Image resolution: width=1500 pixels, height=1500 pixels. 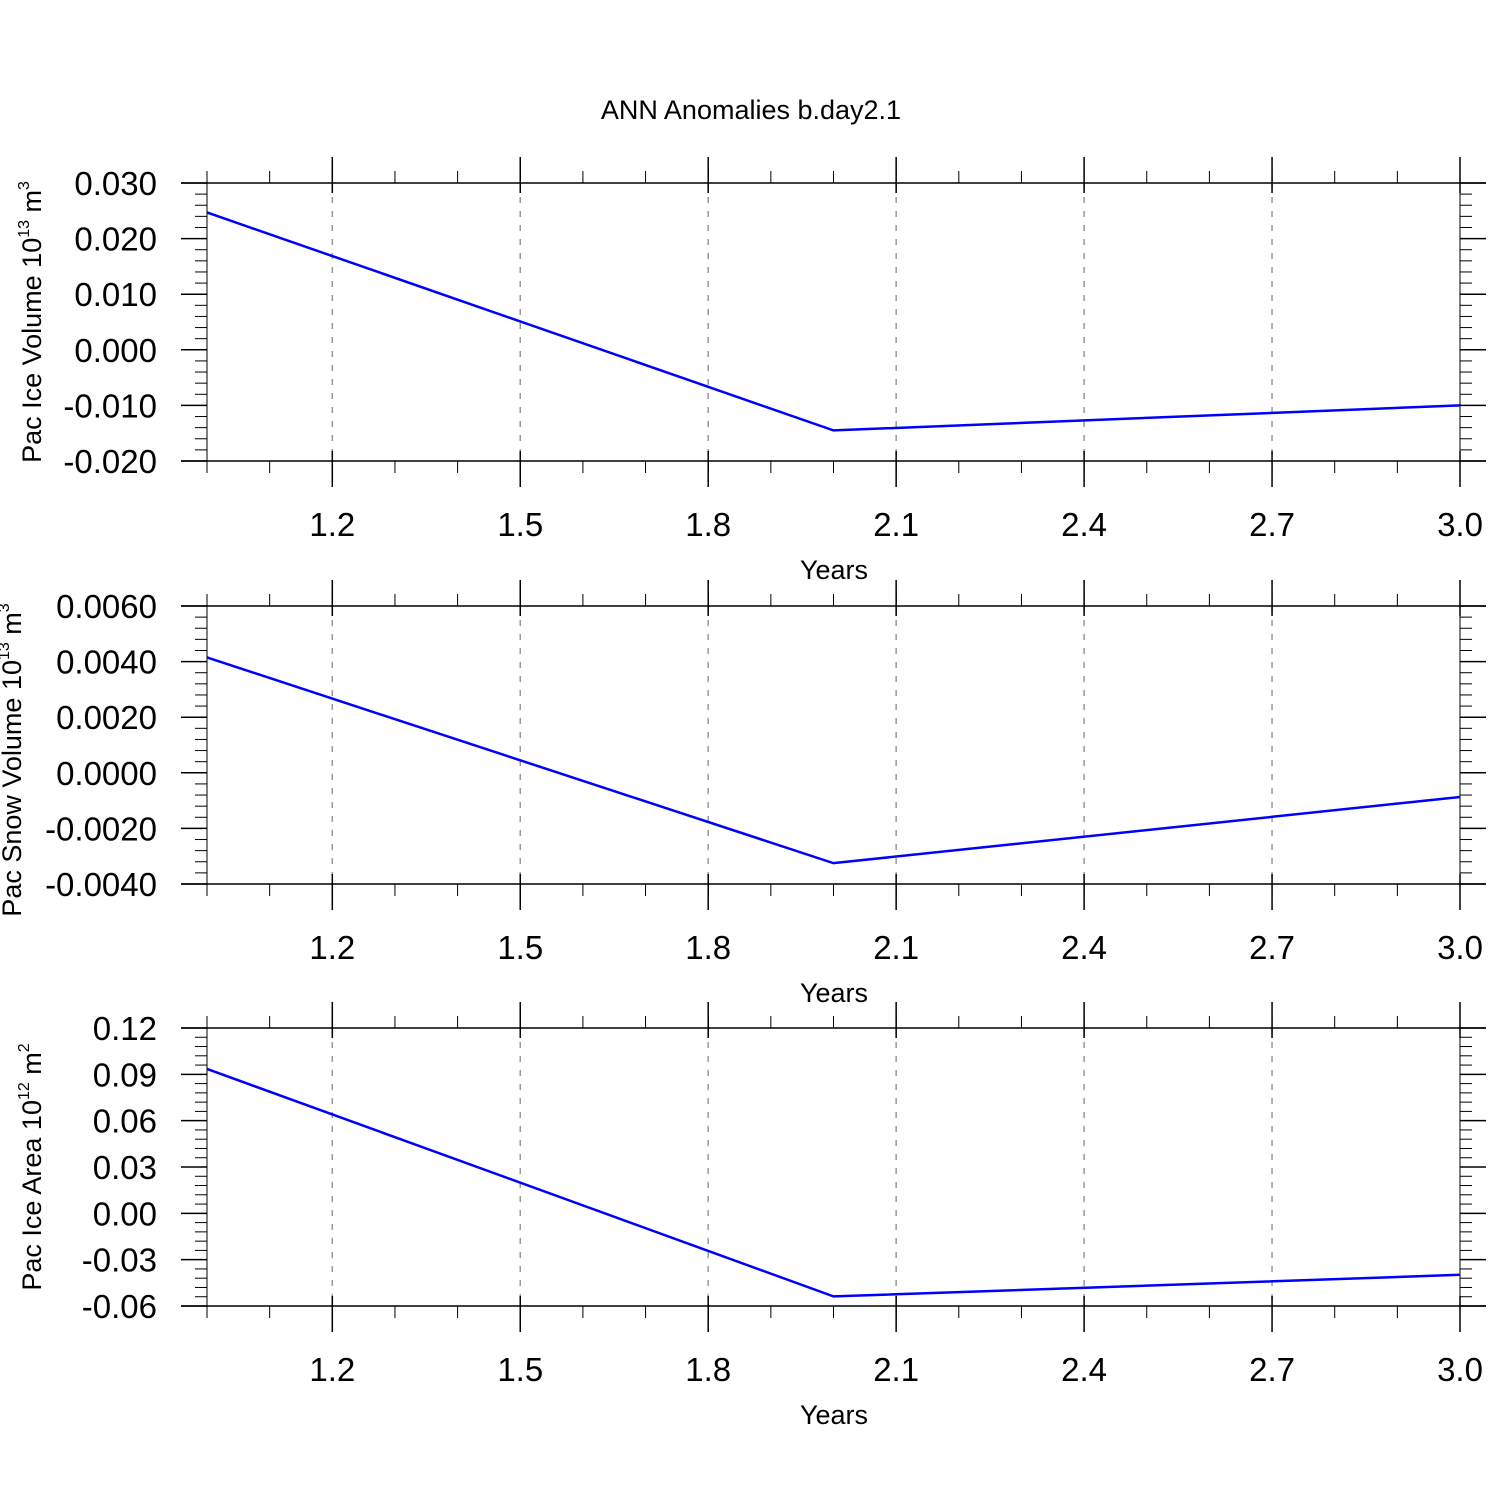 I want to click on chart-title: ANN Anomalies b.day2.1, so click(x=751, y=110).